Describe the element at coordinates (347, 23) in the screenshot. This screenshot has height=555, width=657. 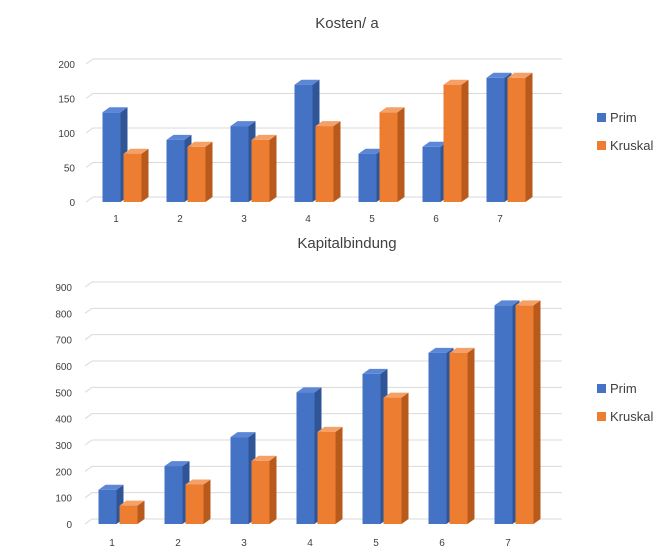
I see `chart-title: Kosten/ a` at that location.